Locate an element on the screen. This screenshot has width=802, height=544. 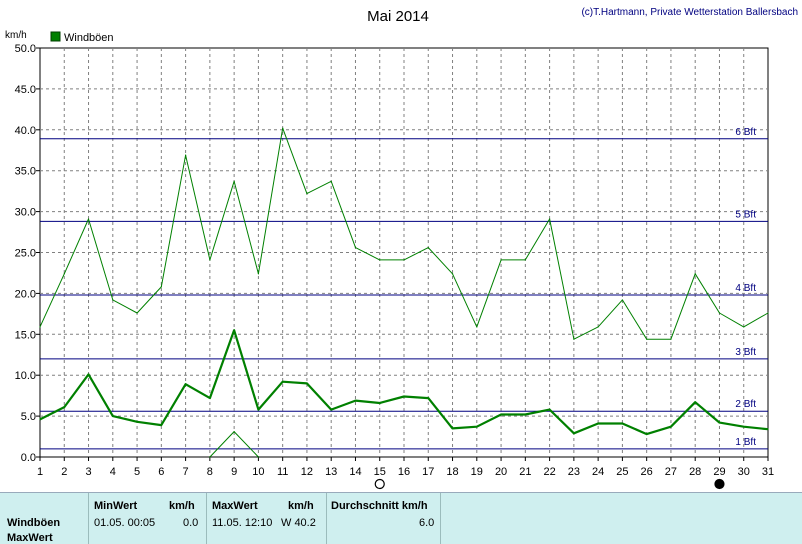
x-tick-label: 14 is located at coordinates (355, 472).